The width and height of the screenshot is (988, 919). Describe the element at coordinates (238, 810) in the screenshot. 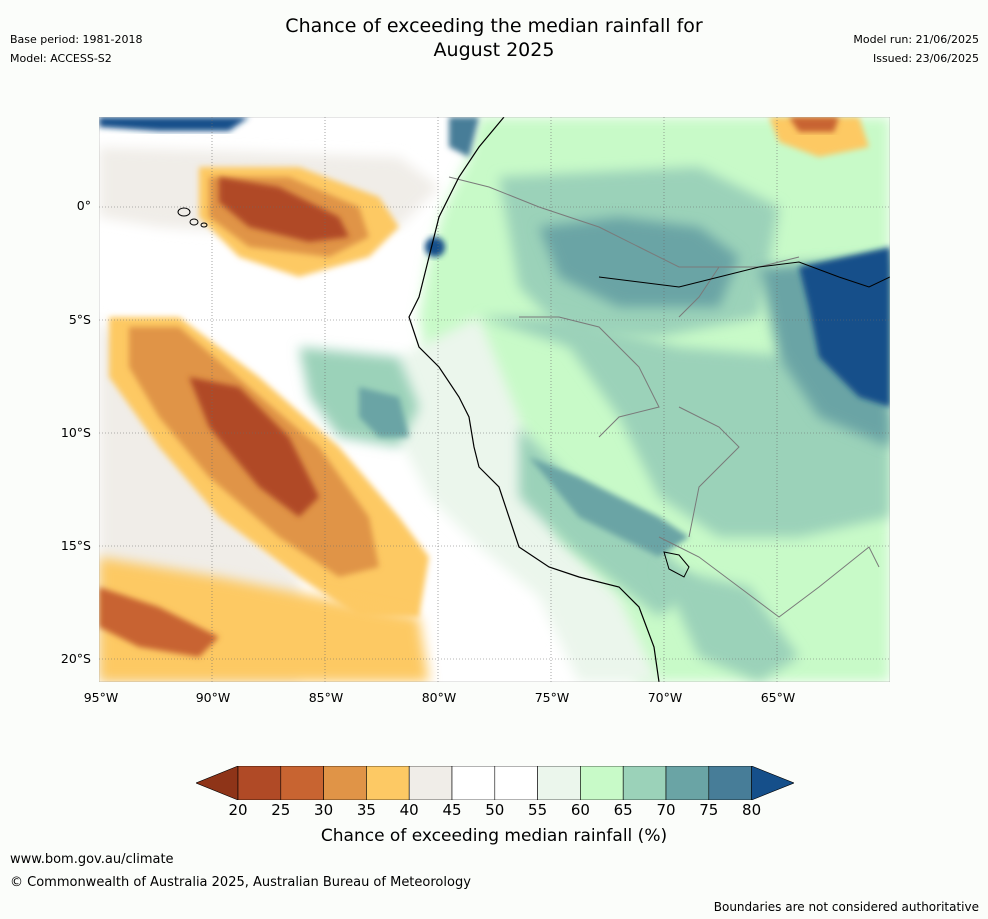

I see `colorbar-tick-label: 20` at that location.